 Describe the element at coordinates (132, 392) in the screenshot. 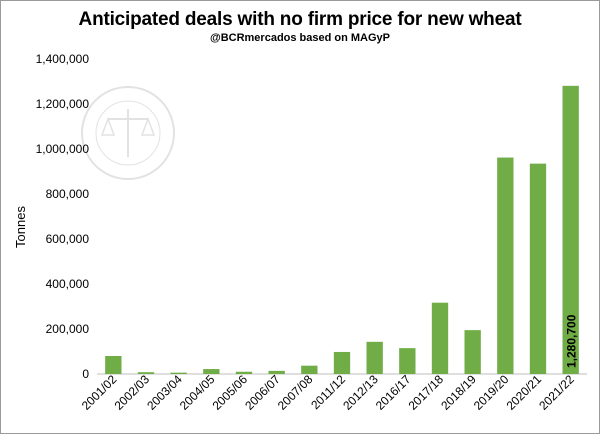

I see `x-tick-label: 2002/03` at that location.